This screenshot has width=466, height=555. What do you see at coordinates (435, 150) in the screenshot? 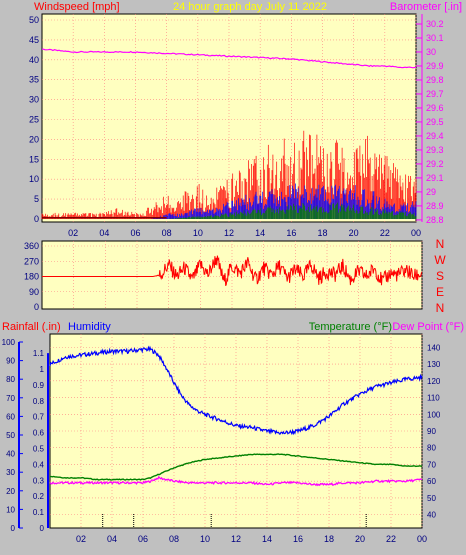
I see `barometer-tick-label: 29.3` at bounding box center [435, 150].